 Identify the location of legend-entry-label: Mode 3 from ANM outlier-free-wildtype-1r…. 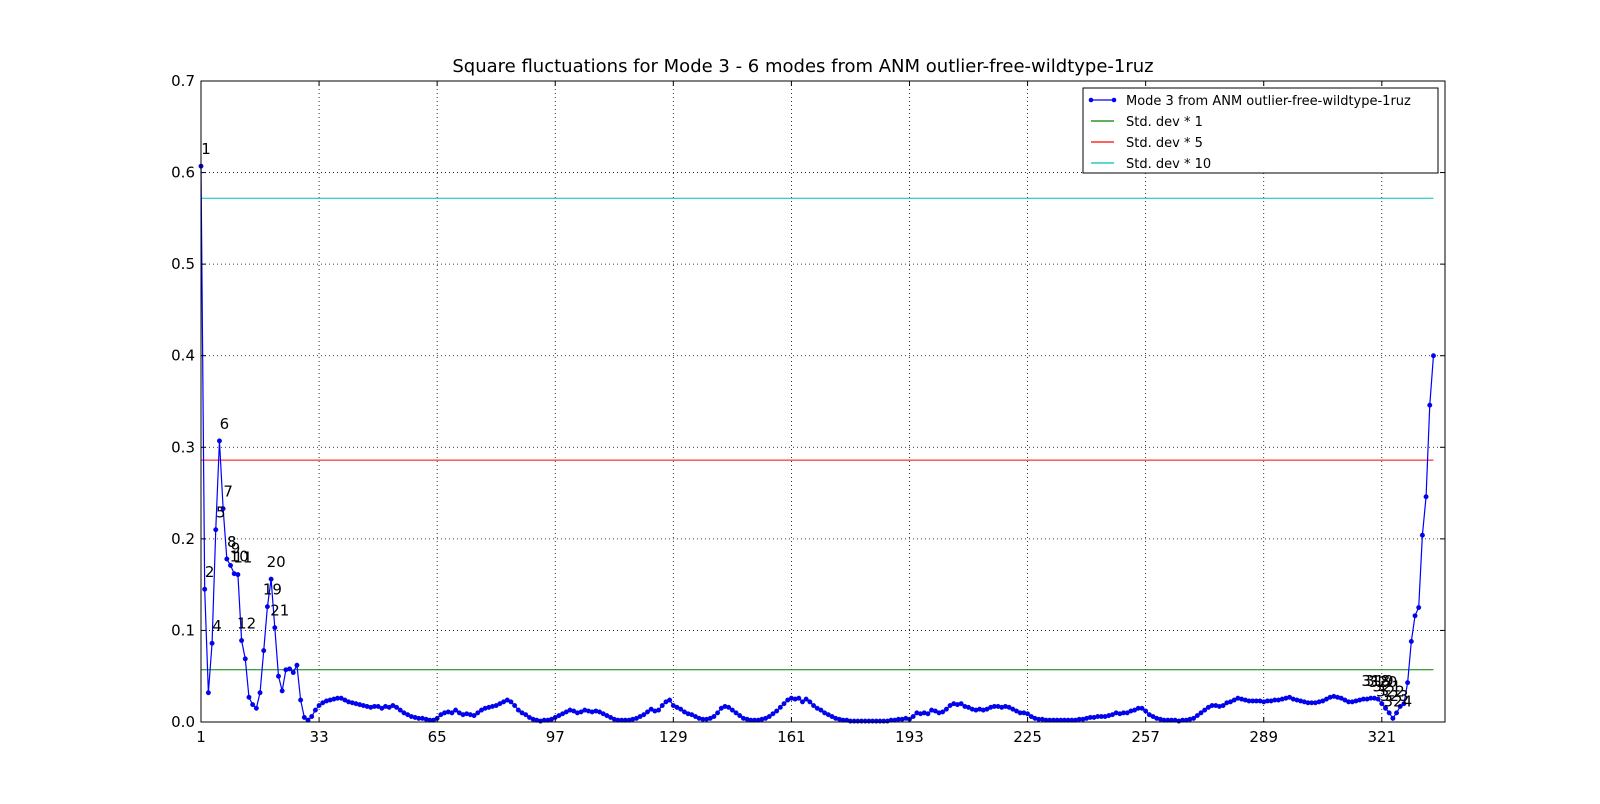
(1268, 101).